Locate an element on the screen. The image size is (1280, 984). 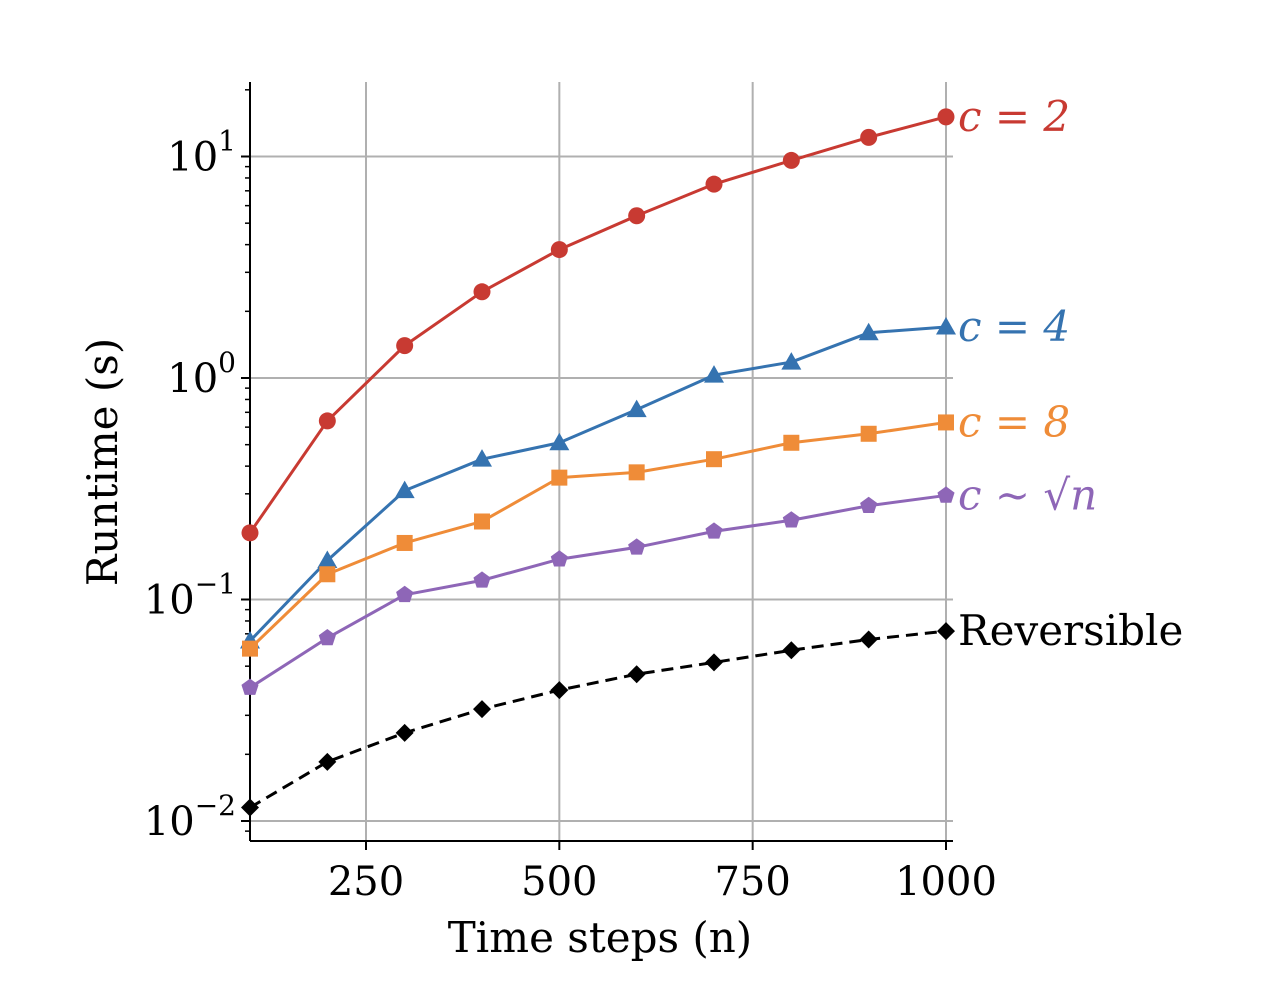
series-labels: c = 2 c = 4 c = 8 c ∼ √n Reversible is located at coordinates (1070, 373).